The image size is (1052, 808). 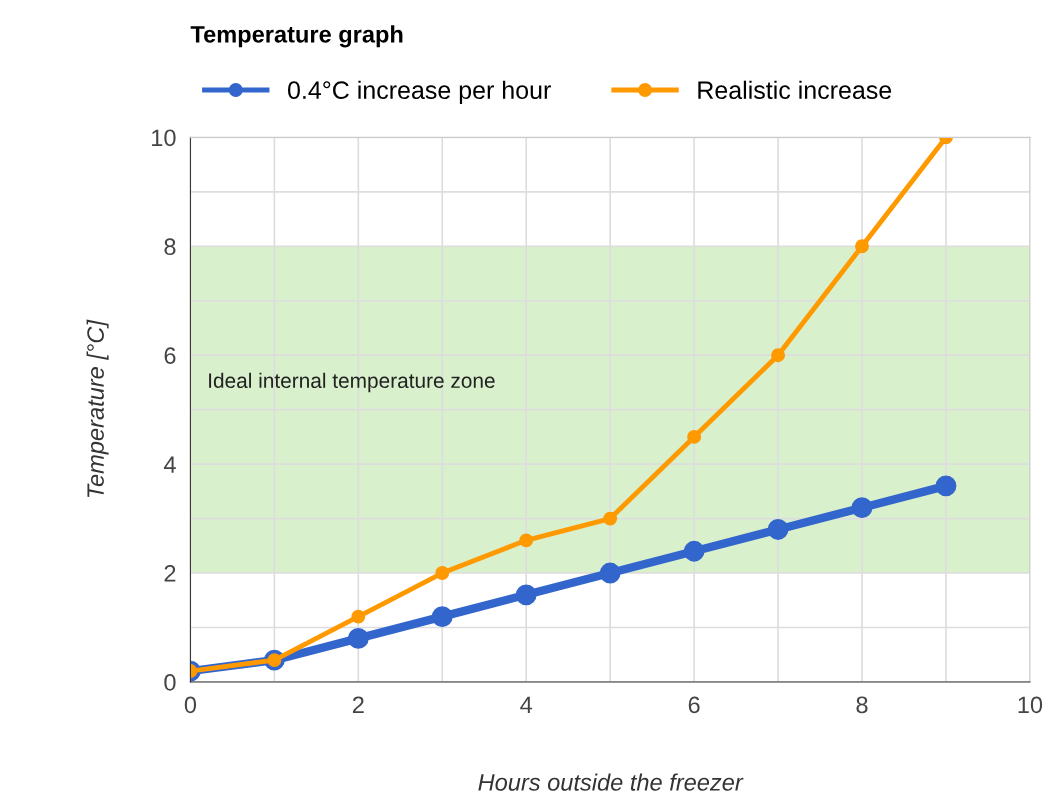 I want to click on y-tick-label: 2, so click(x=170, y=573).